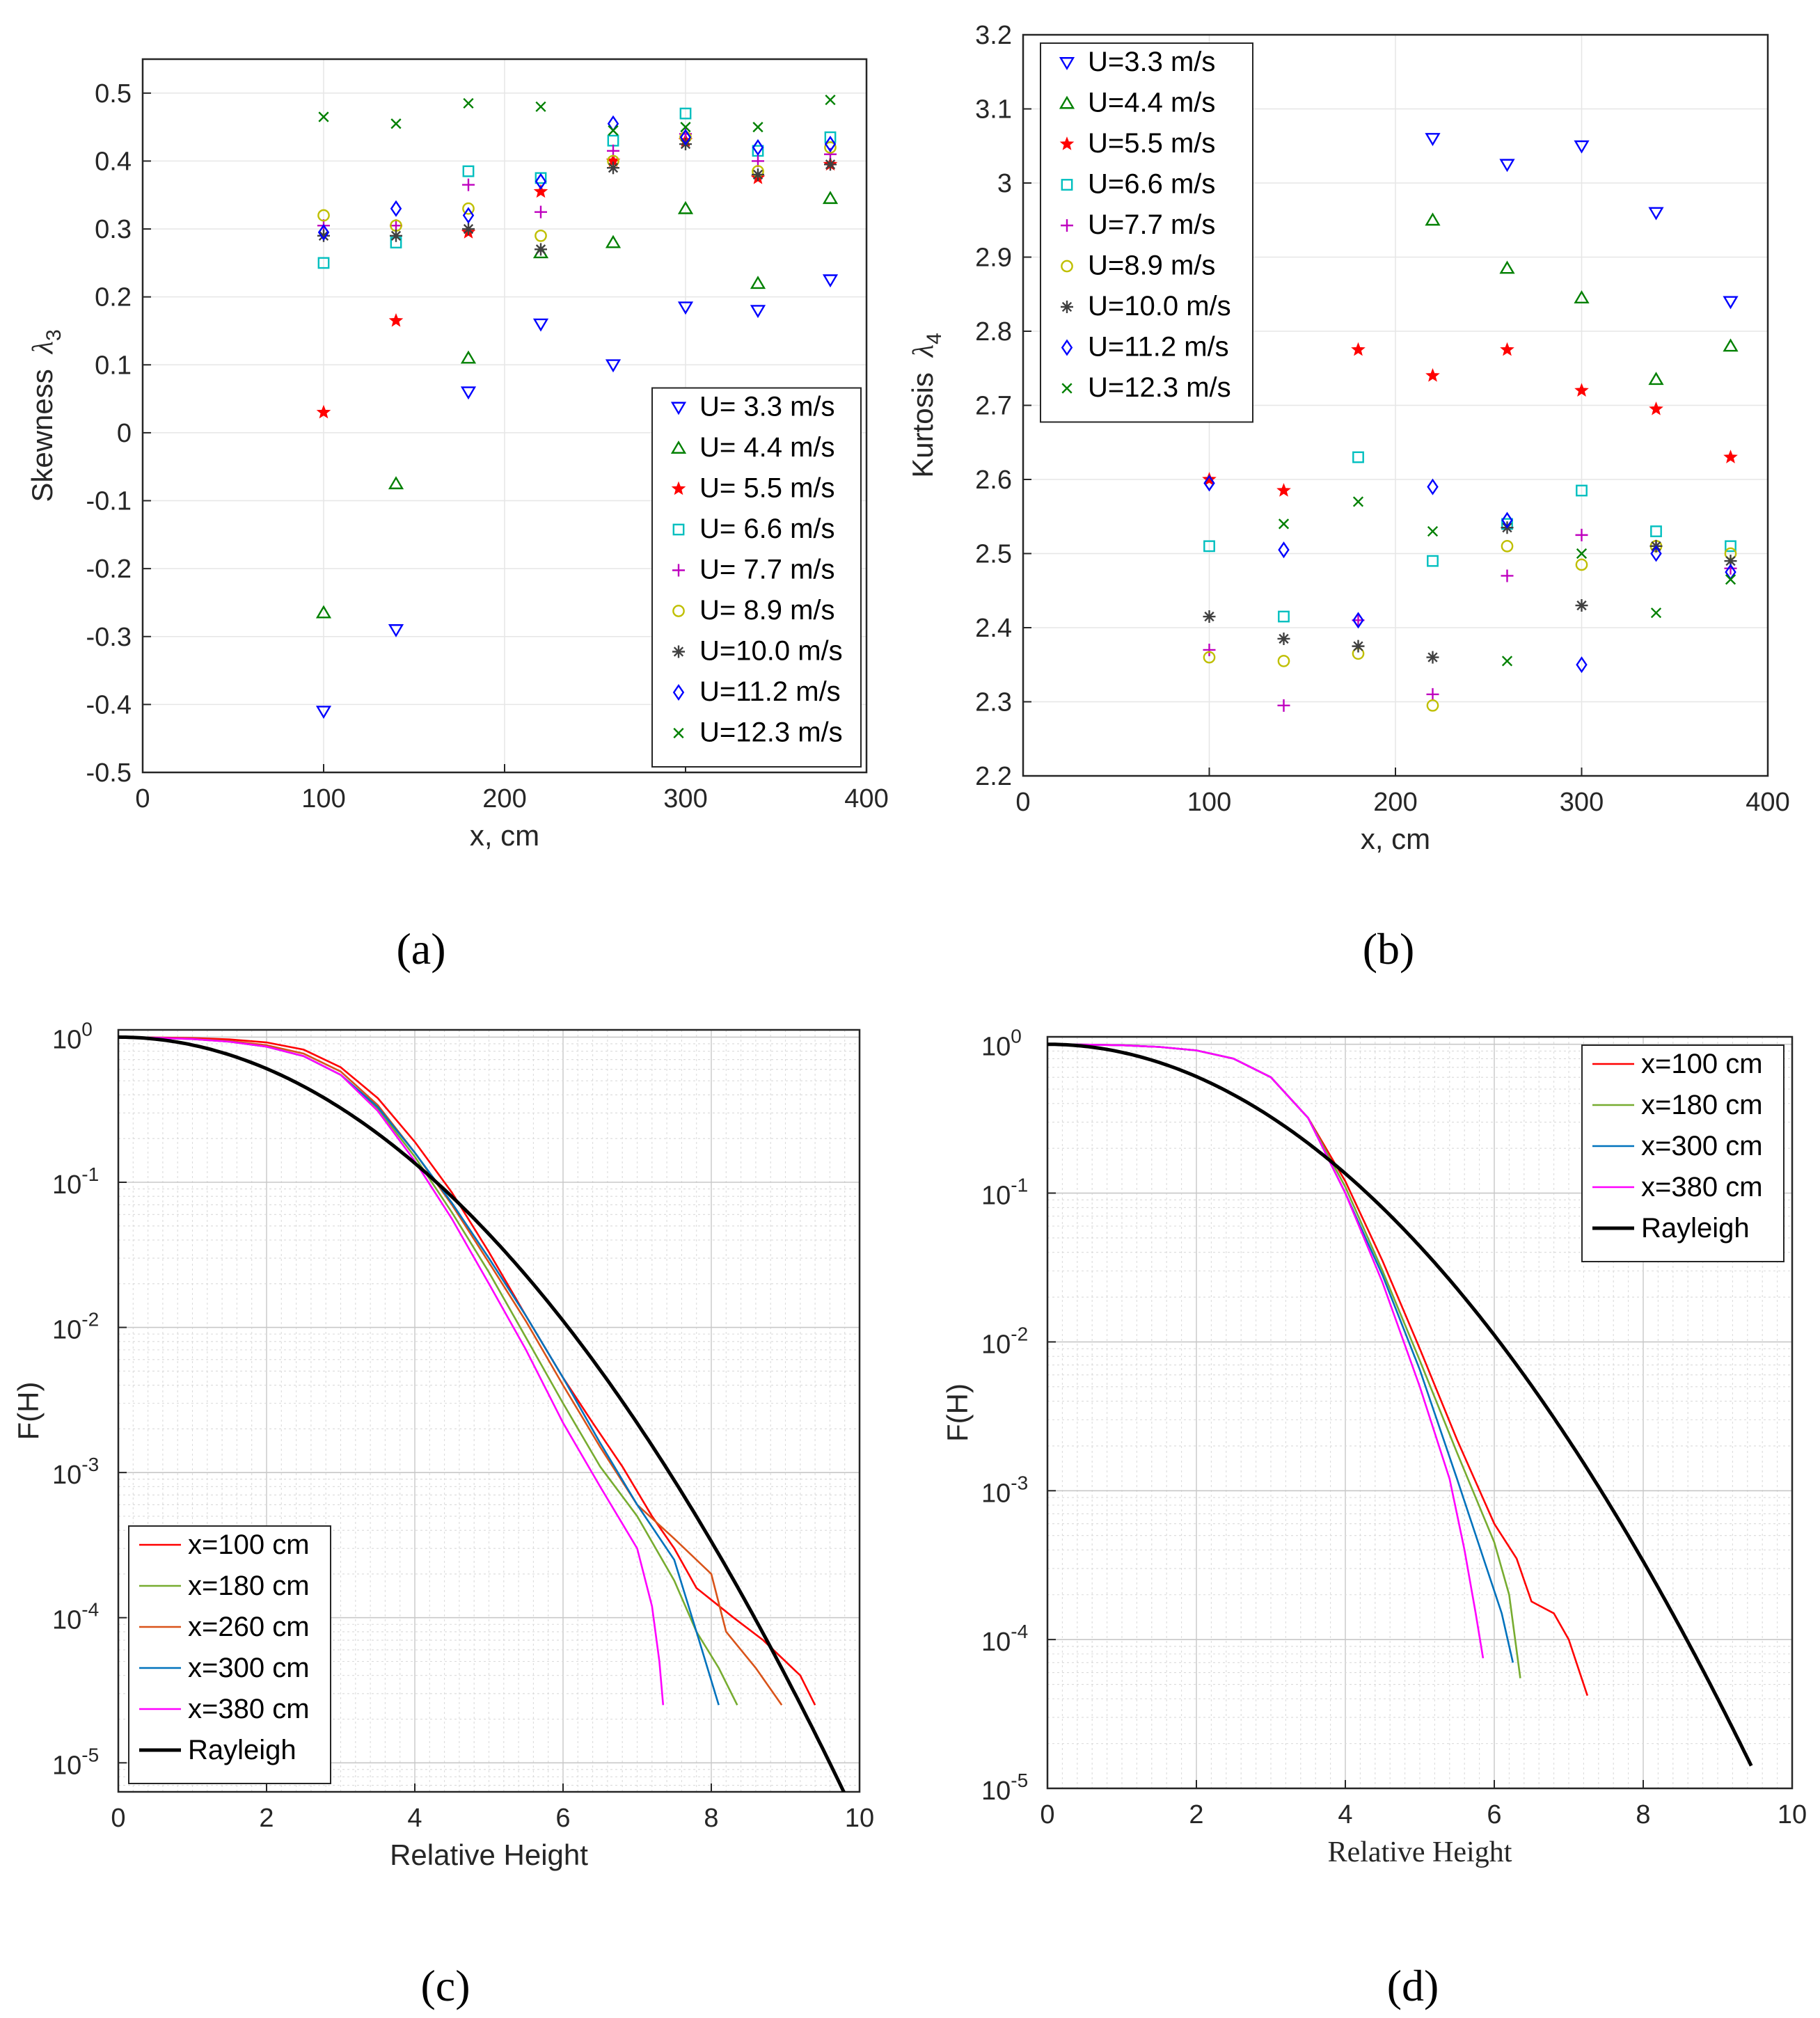 The height and width of the screenshot is (2018, 1820). Describe the element at coordinates (1767, 802) in the screenshot. I see `x-tick-label: 400` at that location.